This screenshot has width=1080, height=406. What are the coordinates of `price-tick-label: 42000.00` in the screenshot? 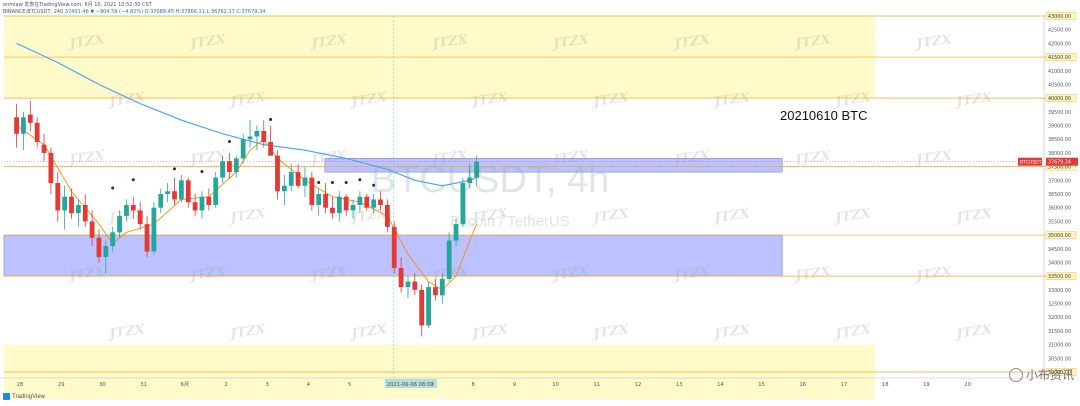 It's located at (1059, 44).